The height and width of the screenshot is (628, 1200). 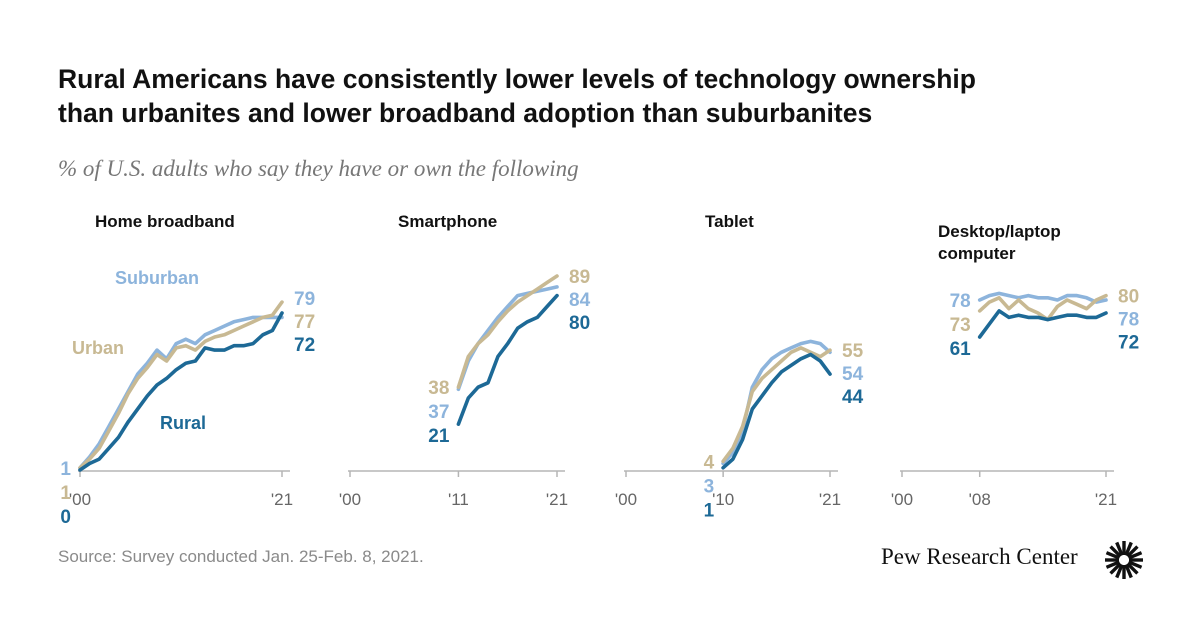 What do you see at coordinates (65, 517) in the screenshot?
I see `start-value-label-rural: 0` at bounding box center [65, 517].